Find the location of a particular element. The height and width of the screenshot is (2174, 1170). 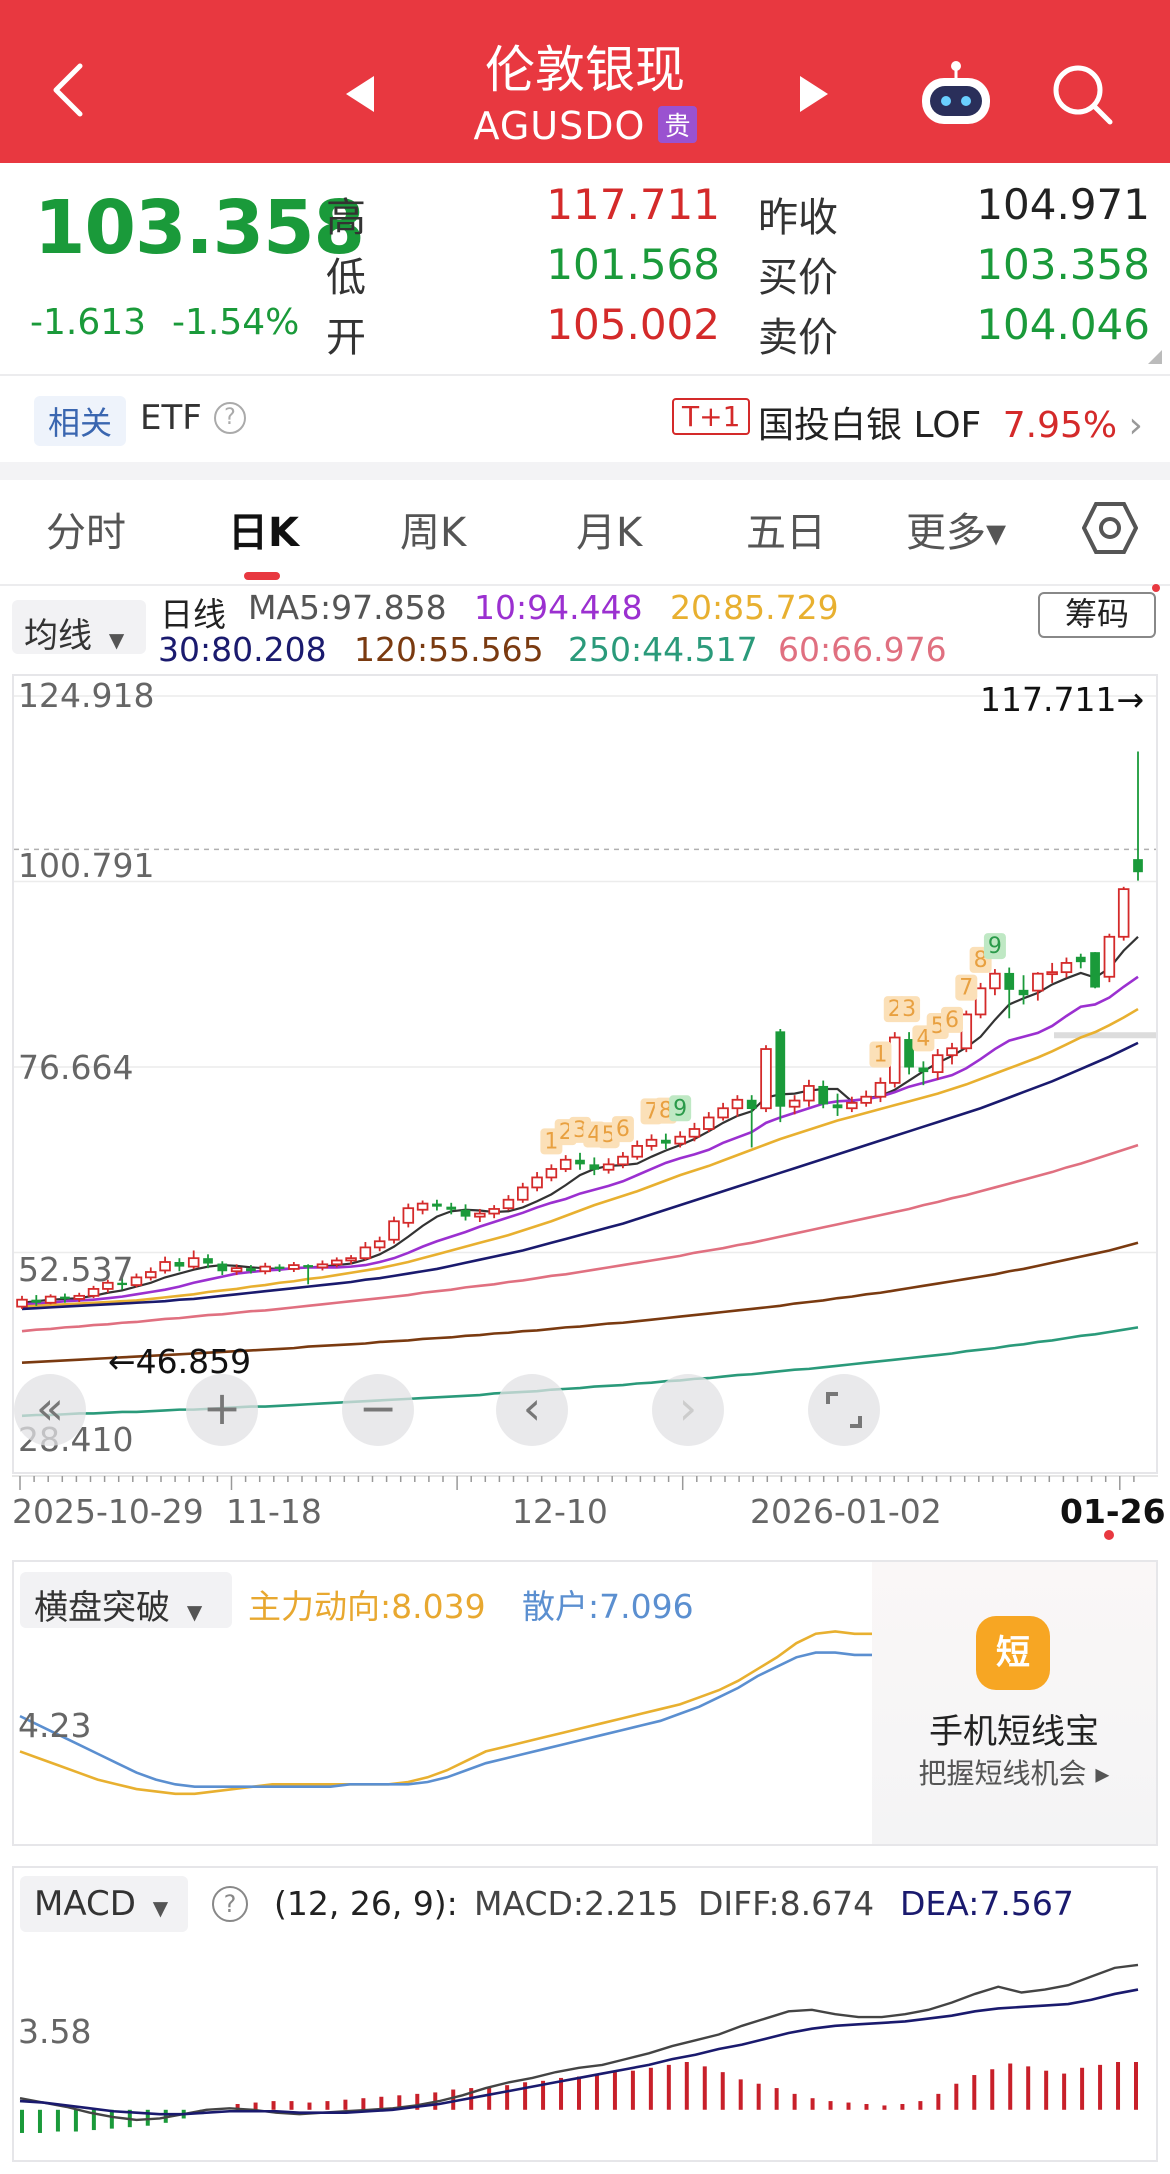

fund-name: 国投白银 LOF is located at coordinates (870, 425).